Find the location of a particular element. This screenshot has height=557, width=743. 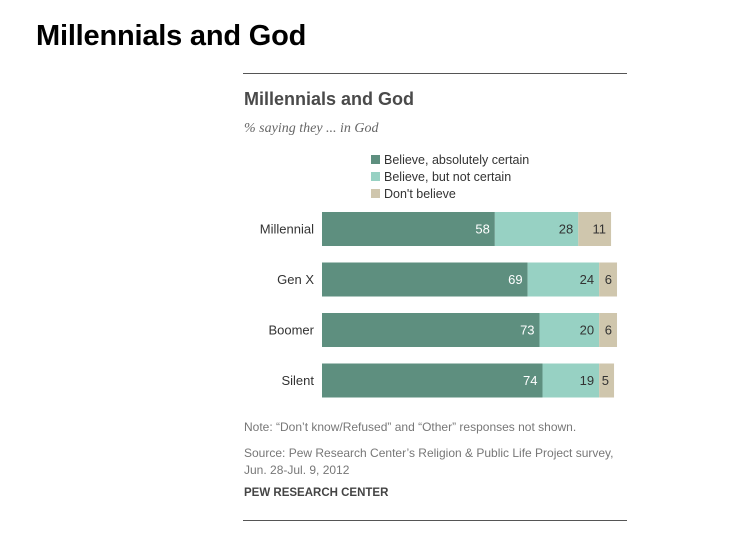

data-label: 28 is located at coordinates (566, 229).